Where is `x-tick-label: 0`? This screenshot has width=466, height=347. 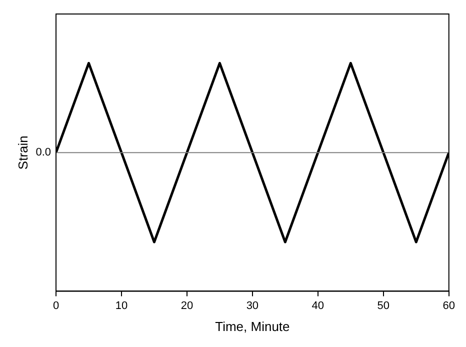 x-tick-label: 0 is located at coordinates (56, 306).